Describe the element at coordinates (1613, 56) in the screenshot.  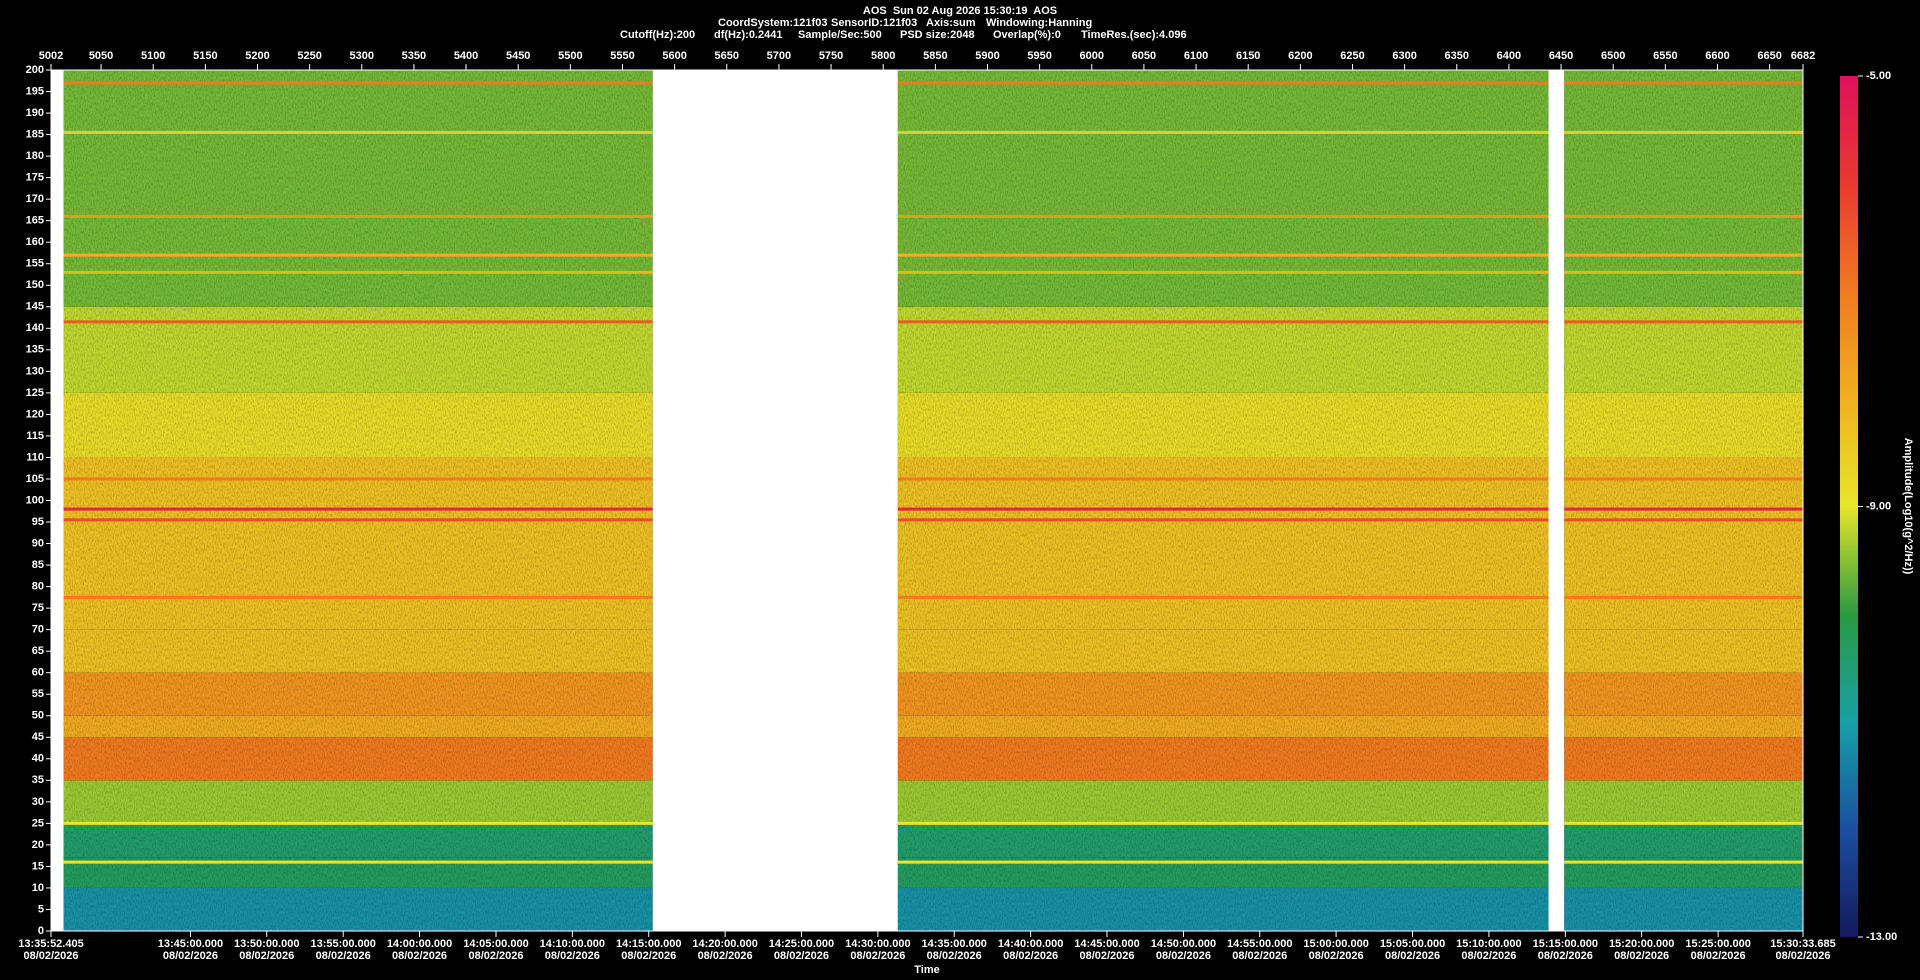
I see `x-tick-label: 6500` at that location.